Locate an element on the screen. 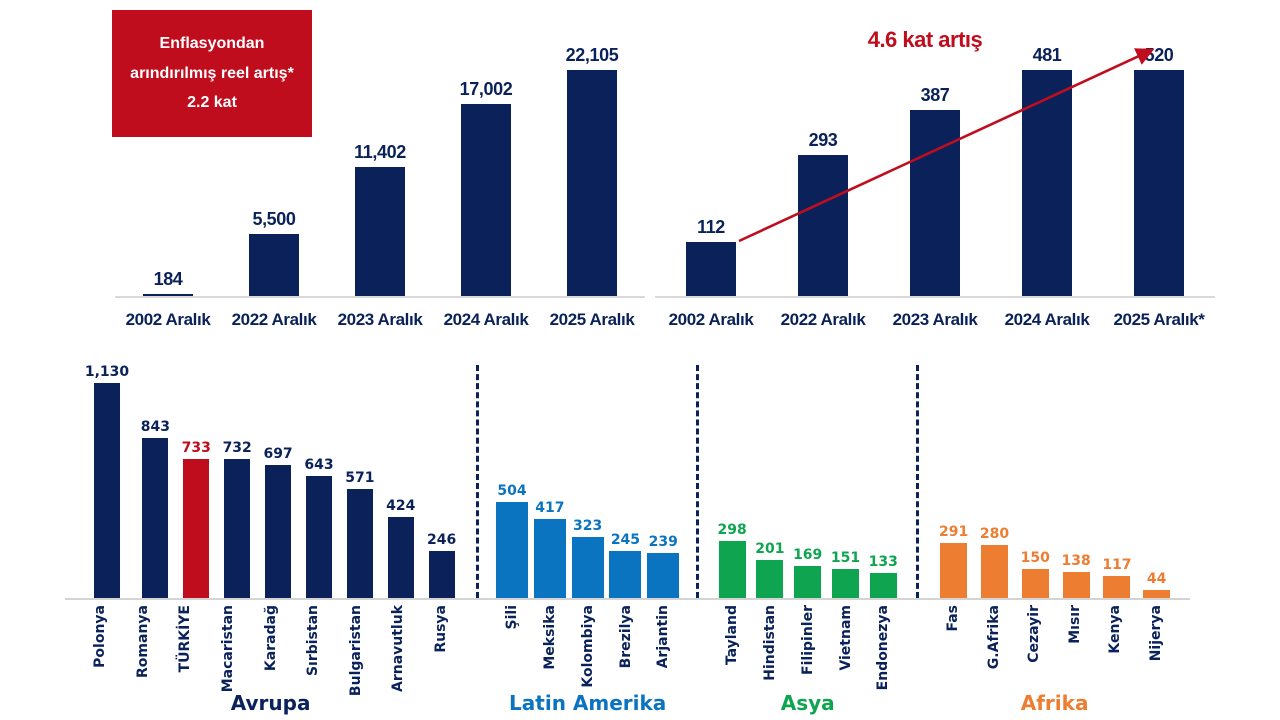 The width and height of the screenshot is (1280, 720). category-label: Polonya is located at coordinates (100, 636).